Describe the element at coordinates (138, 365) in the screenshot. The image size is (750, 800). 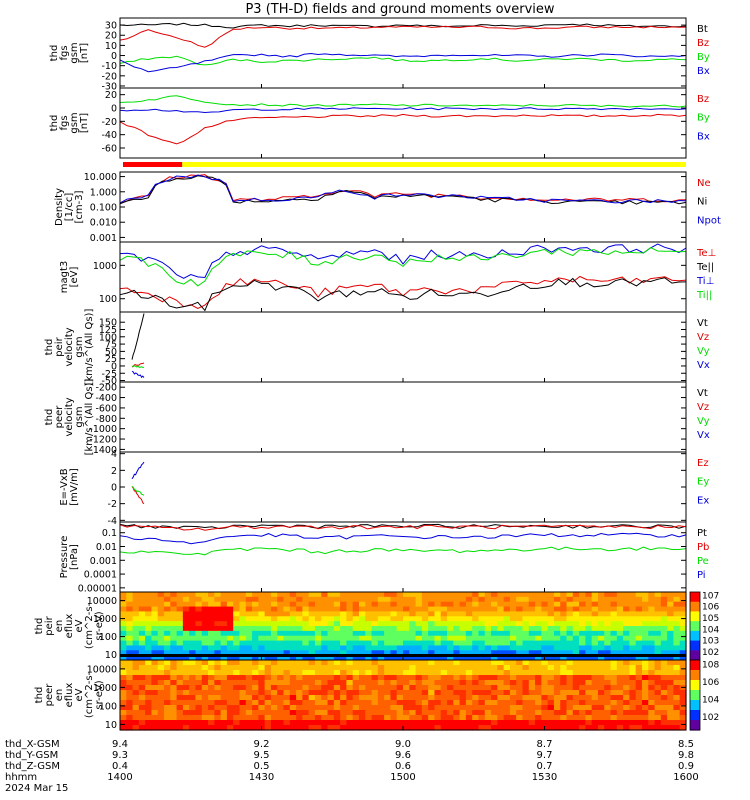
I see `series-line` at that location.